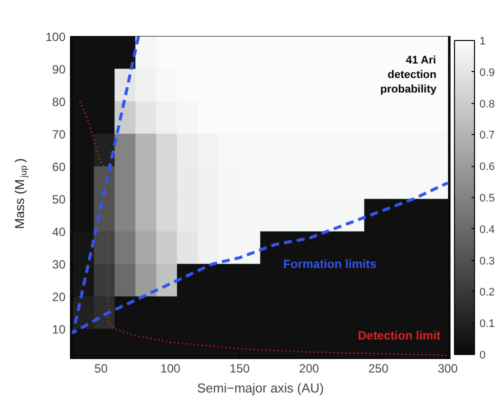  I want to click on y-tick-label: 60, so click(59, 167).